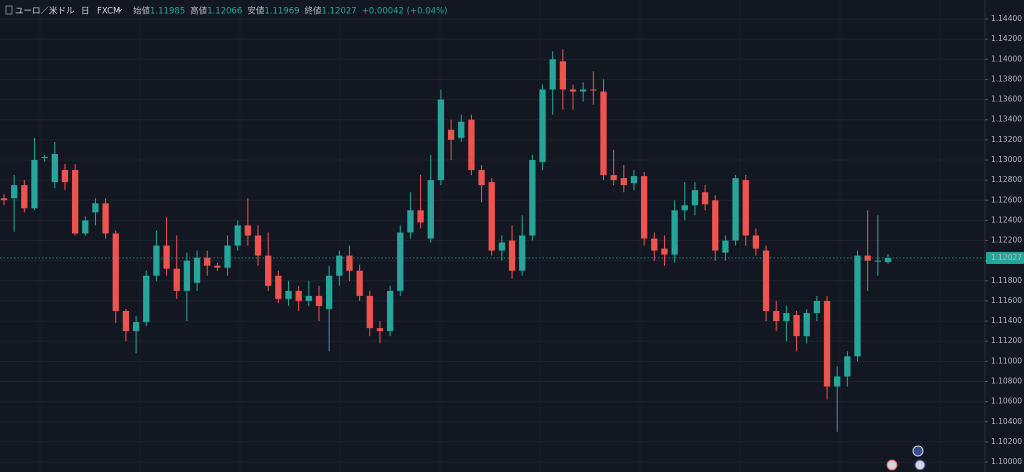 This screenshot has width=1024, height=472. What do you see at coordinates (1006, 320) in the screenshot?
I see `y-tick-label: 1.11400` at bounding box center [1006, 320].